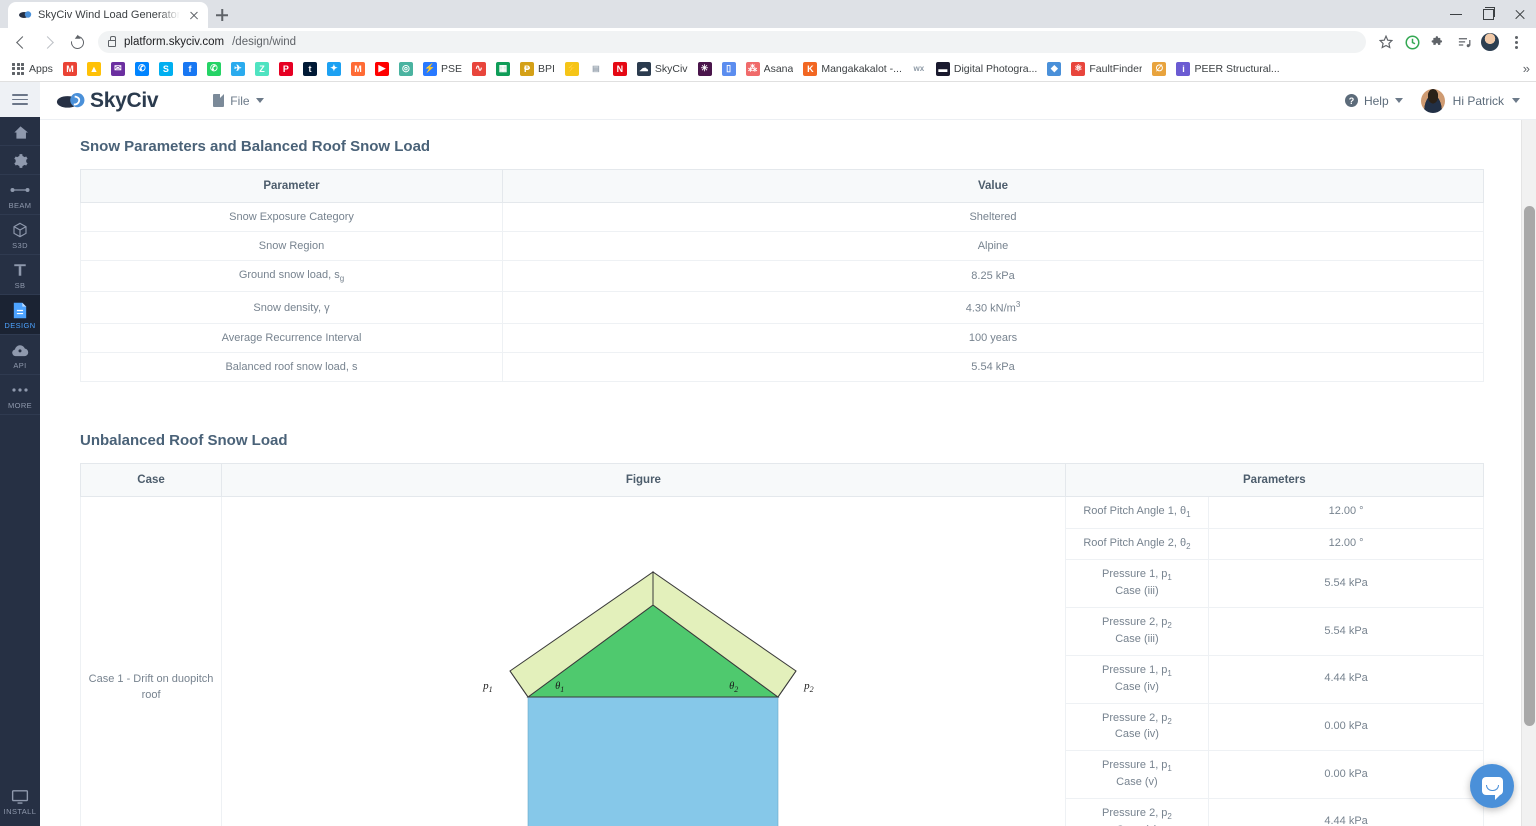 The height and width of the screenshot is (826, 1536). Describe the element at coordinates (174, 42) in the screenshot. I see `url-host: platform.skyciv.com` at that location.